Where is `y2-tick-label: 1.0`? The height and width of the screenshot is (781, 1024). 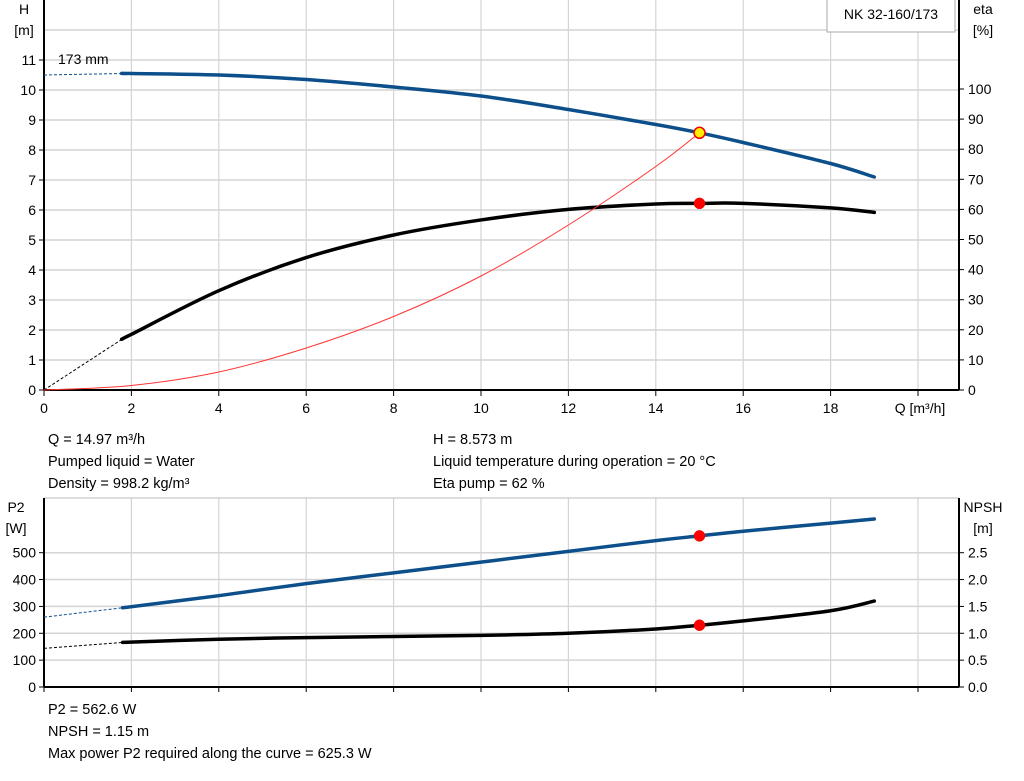
y2-tick-label: 1.0 is located at coordinates (978, 633).